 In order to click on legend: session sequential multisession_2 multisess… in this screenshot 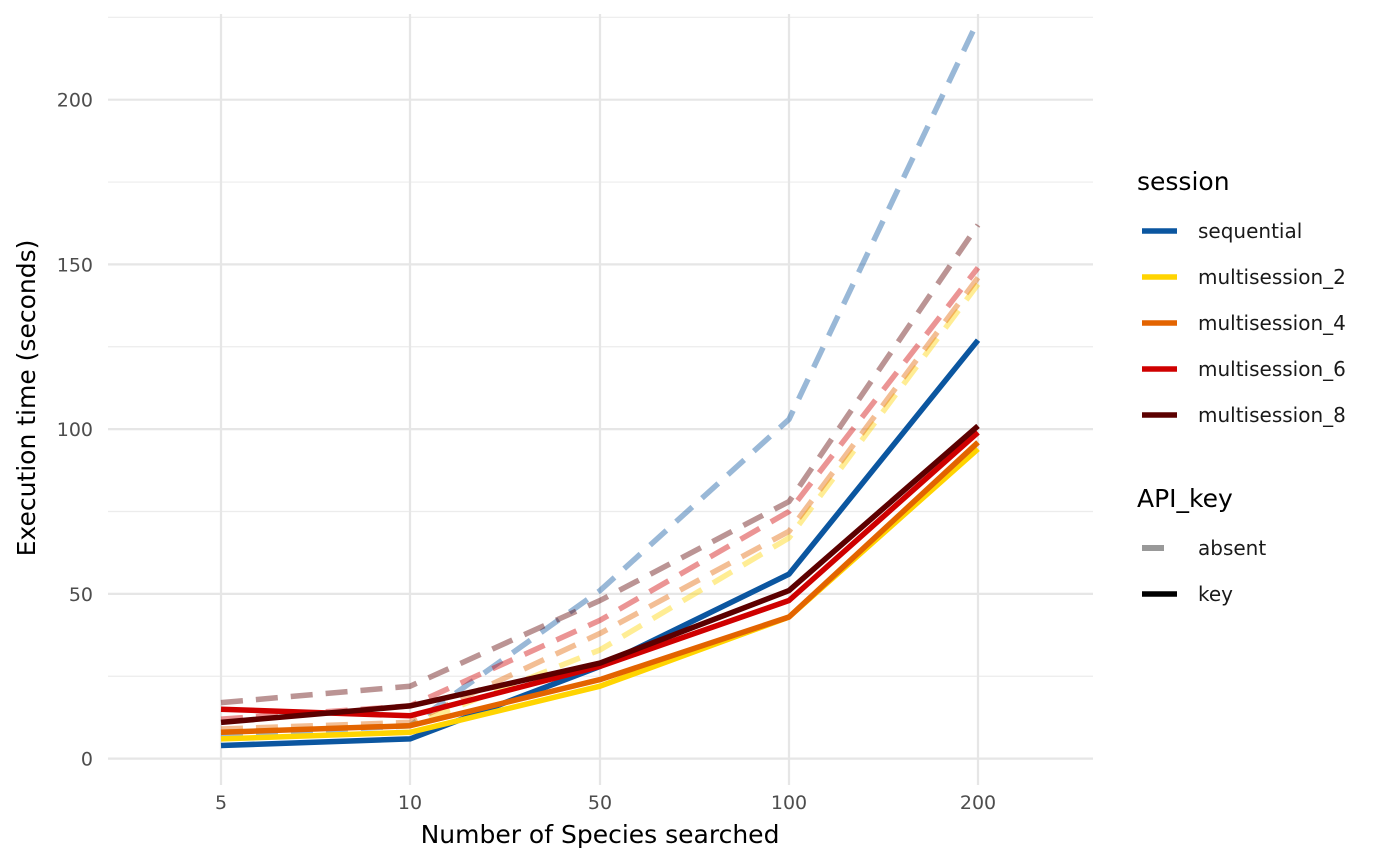, I will do `click(1241, 386)`.